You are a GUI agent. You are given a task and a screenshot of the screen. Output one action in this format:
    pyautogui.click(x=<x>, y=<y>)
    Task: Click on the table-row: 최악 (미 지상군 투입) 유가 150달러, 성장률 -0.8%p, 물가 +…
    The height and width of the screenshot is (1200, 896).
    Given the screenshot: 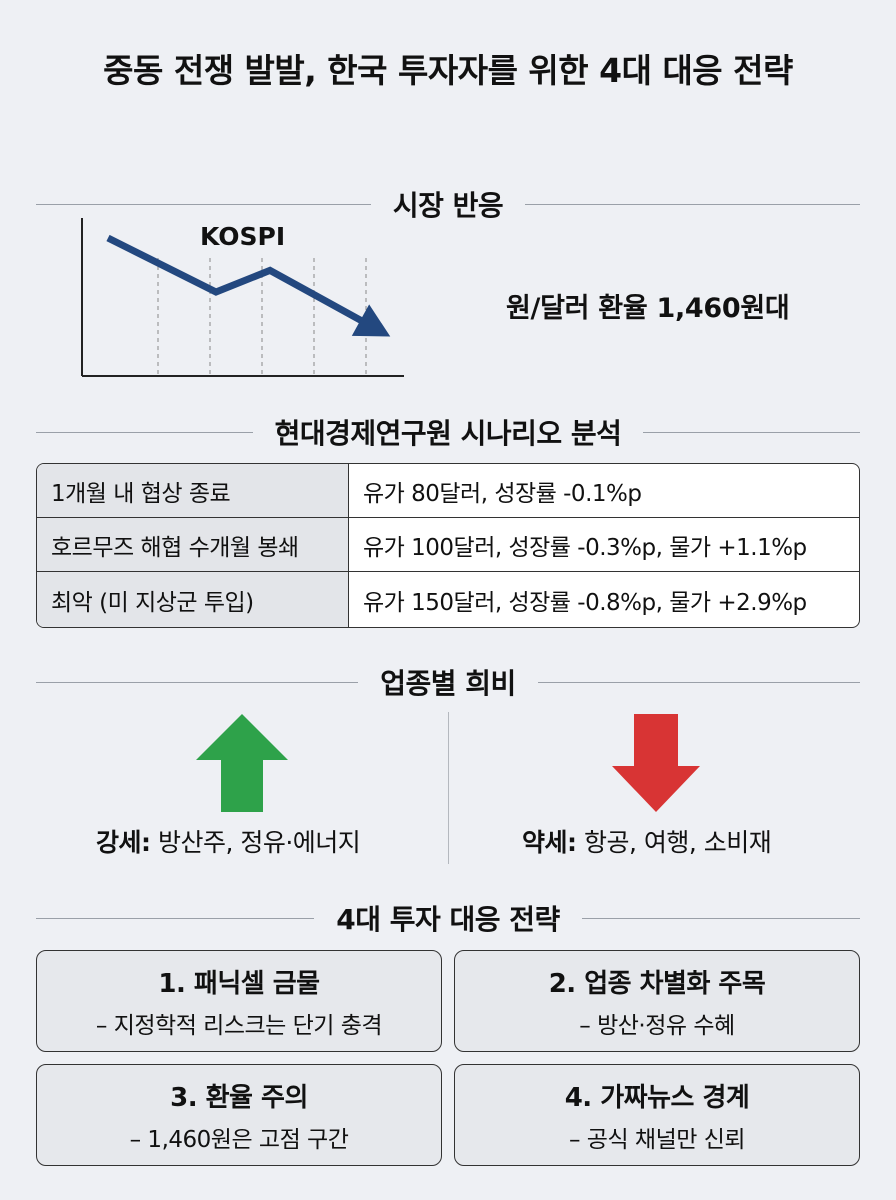 What is the action you would take?
    pyautogui.click(x=448, y=599)
    